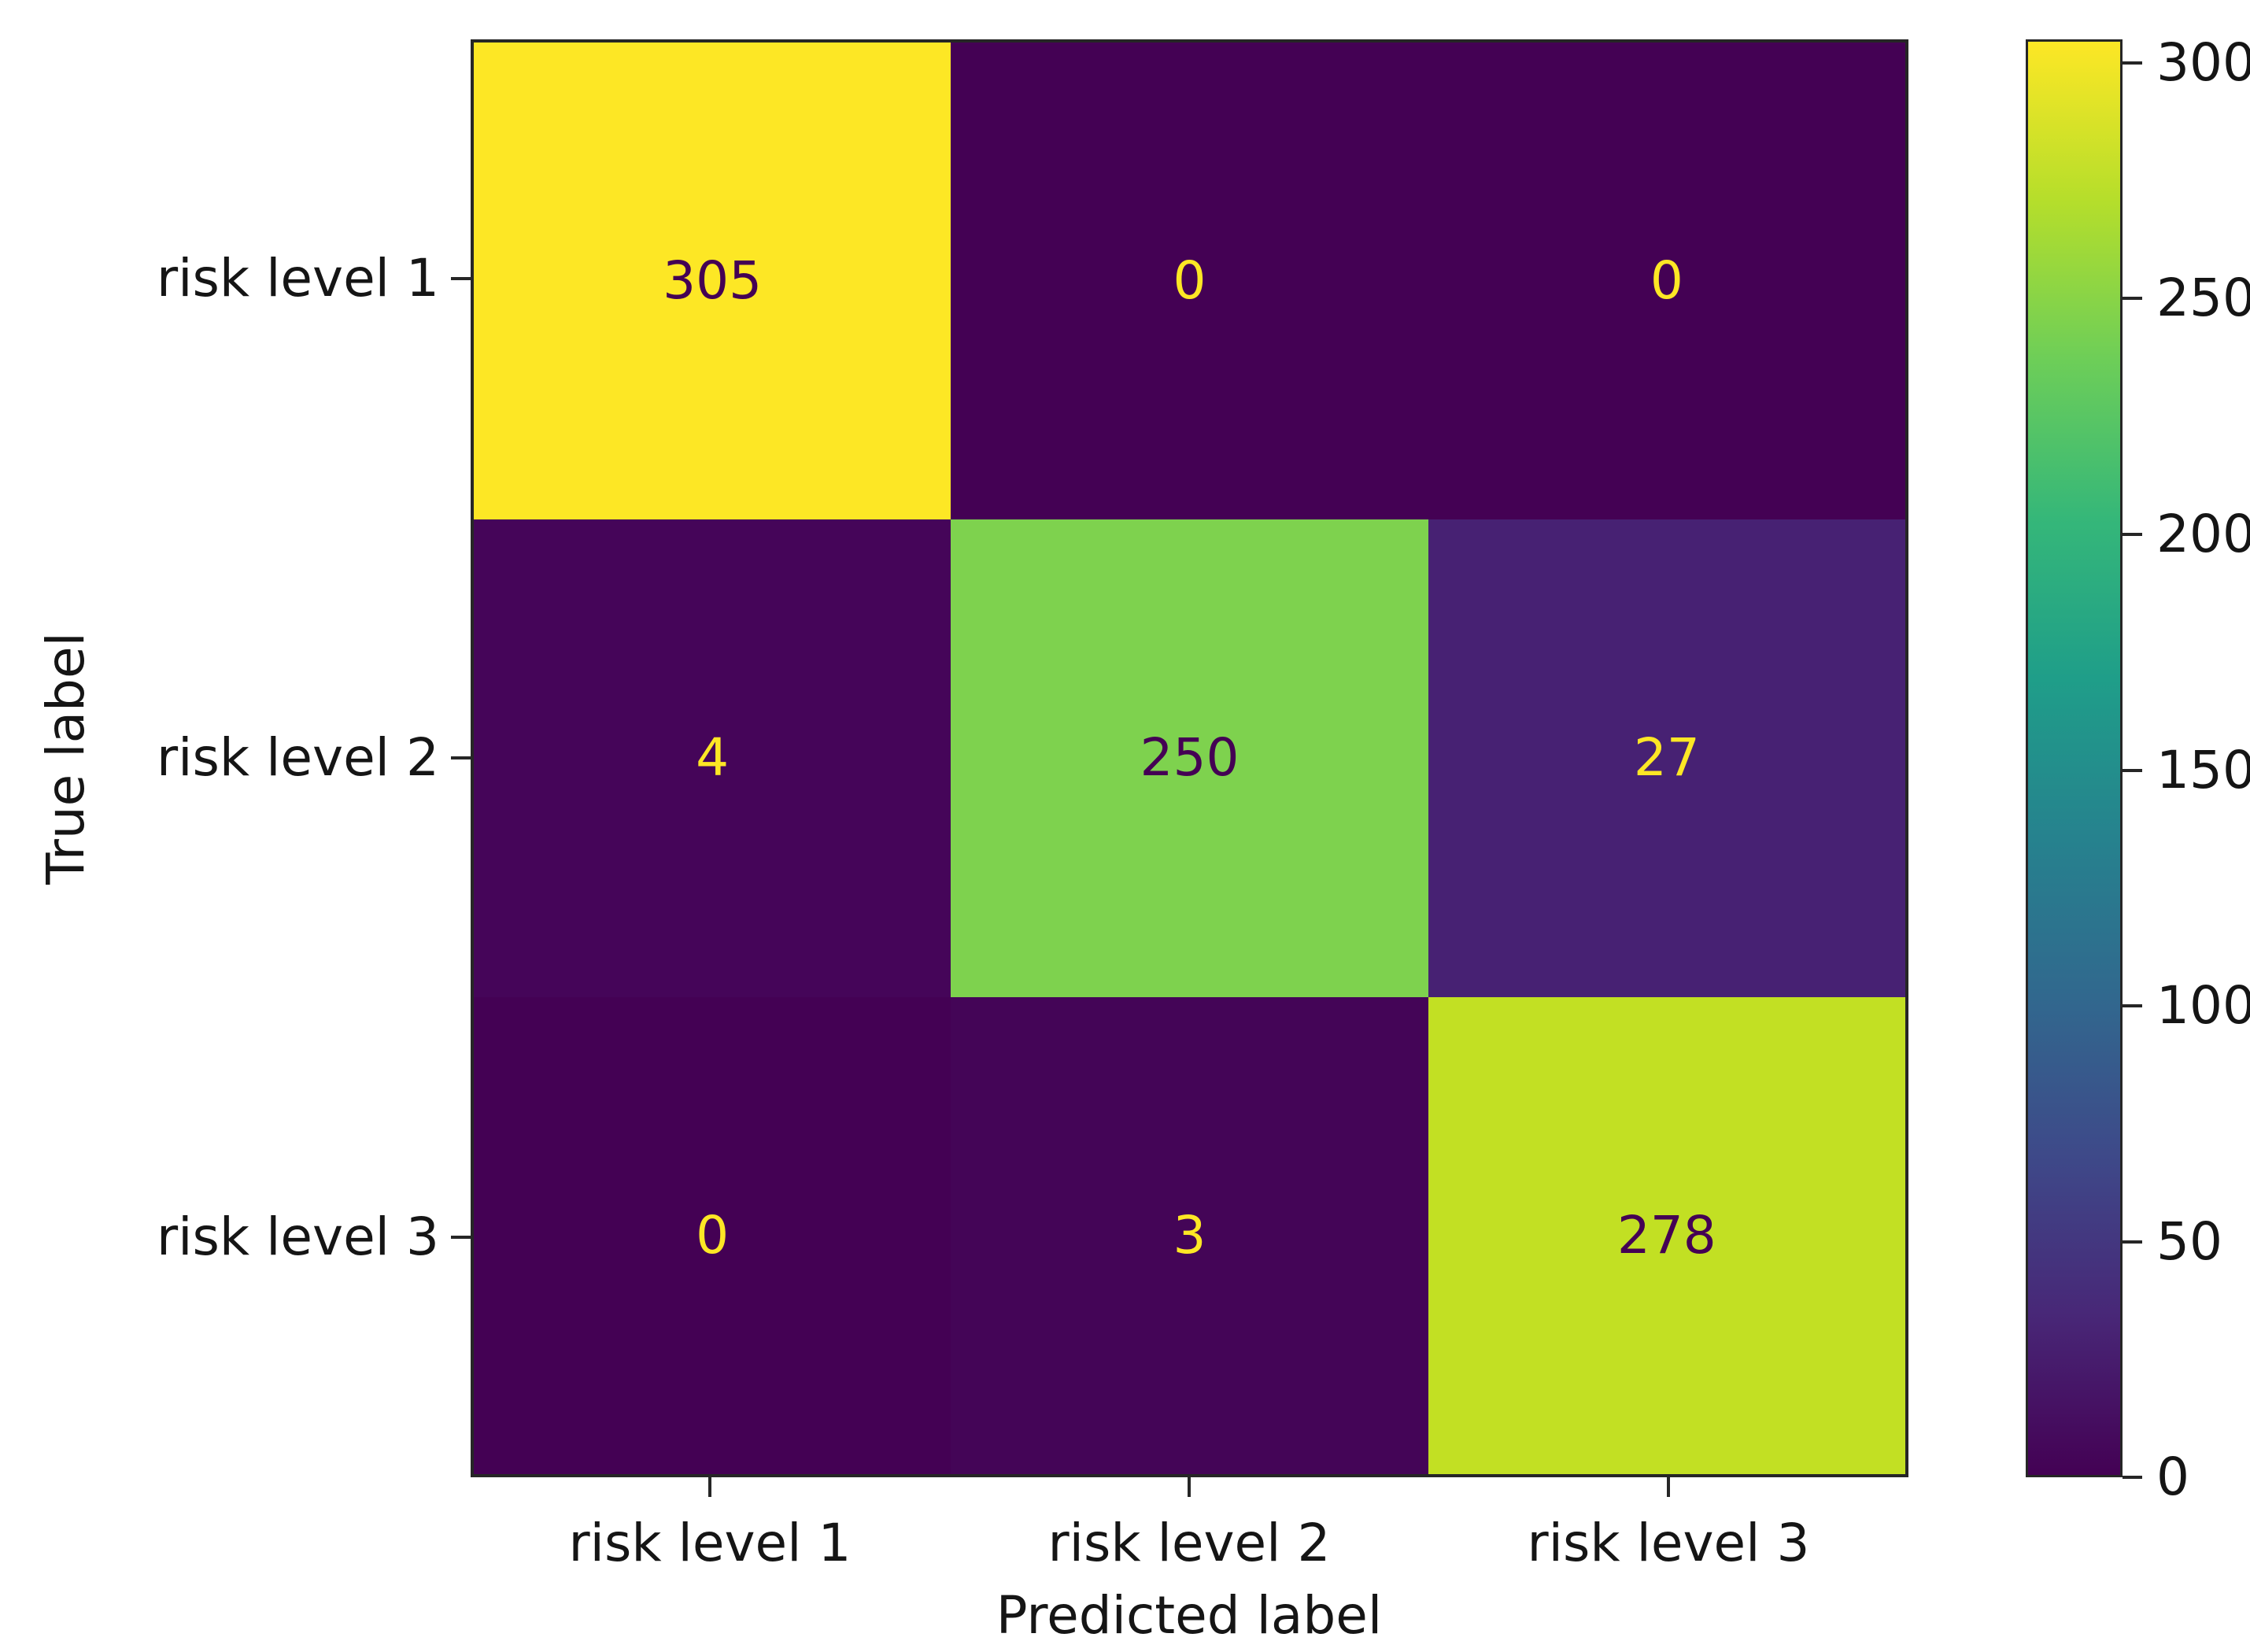  I want to click on matrix-cell-r1c1: 250, so click(1189, 758).